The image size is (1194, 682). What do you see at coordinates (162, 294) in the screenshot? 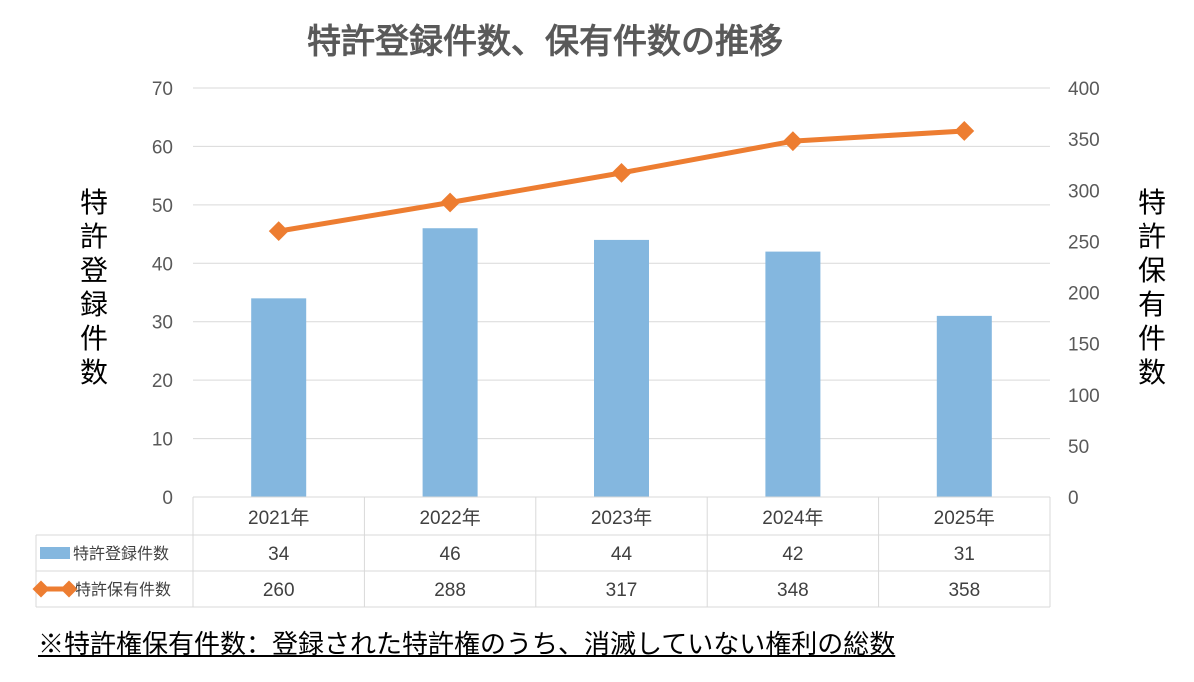
I see `y-axis-left-ticks: 0 10 20 30 40 50 60 70` at bounding box center [162, 294].